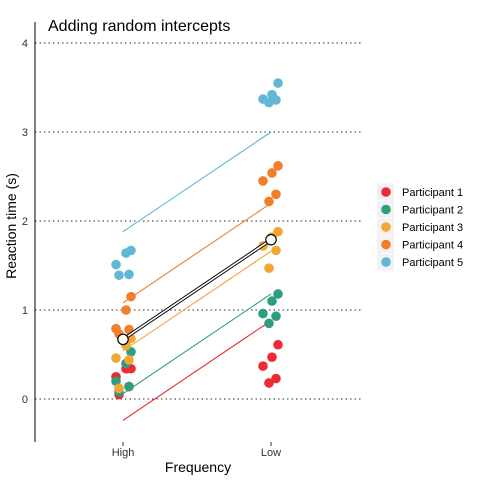  Describe the element at coordinates (196, 450) in the screenshot. I see `x-tick-labels: High Low` at that location.